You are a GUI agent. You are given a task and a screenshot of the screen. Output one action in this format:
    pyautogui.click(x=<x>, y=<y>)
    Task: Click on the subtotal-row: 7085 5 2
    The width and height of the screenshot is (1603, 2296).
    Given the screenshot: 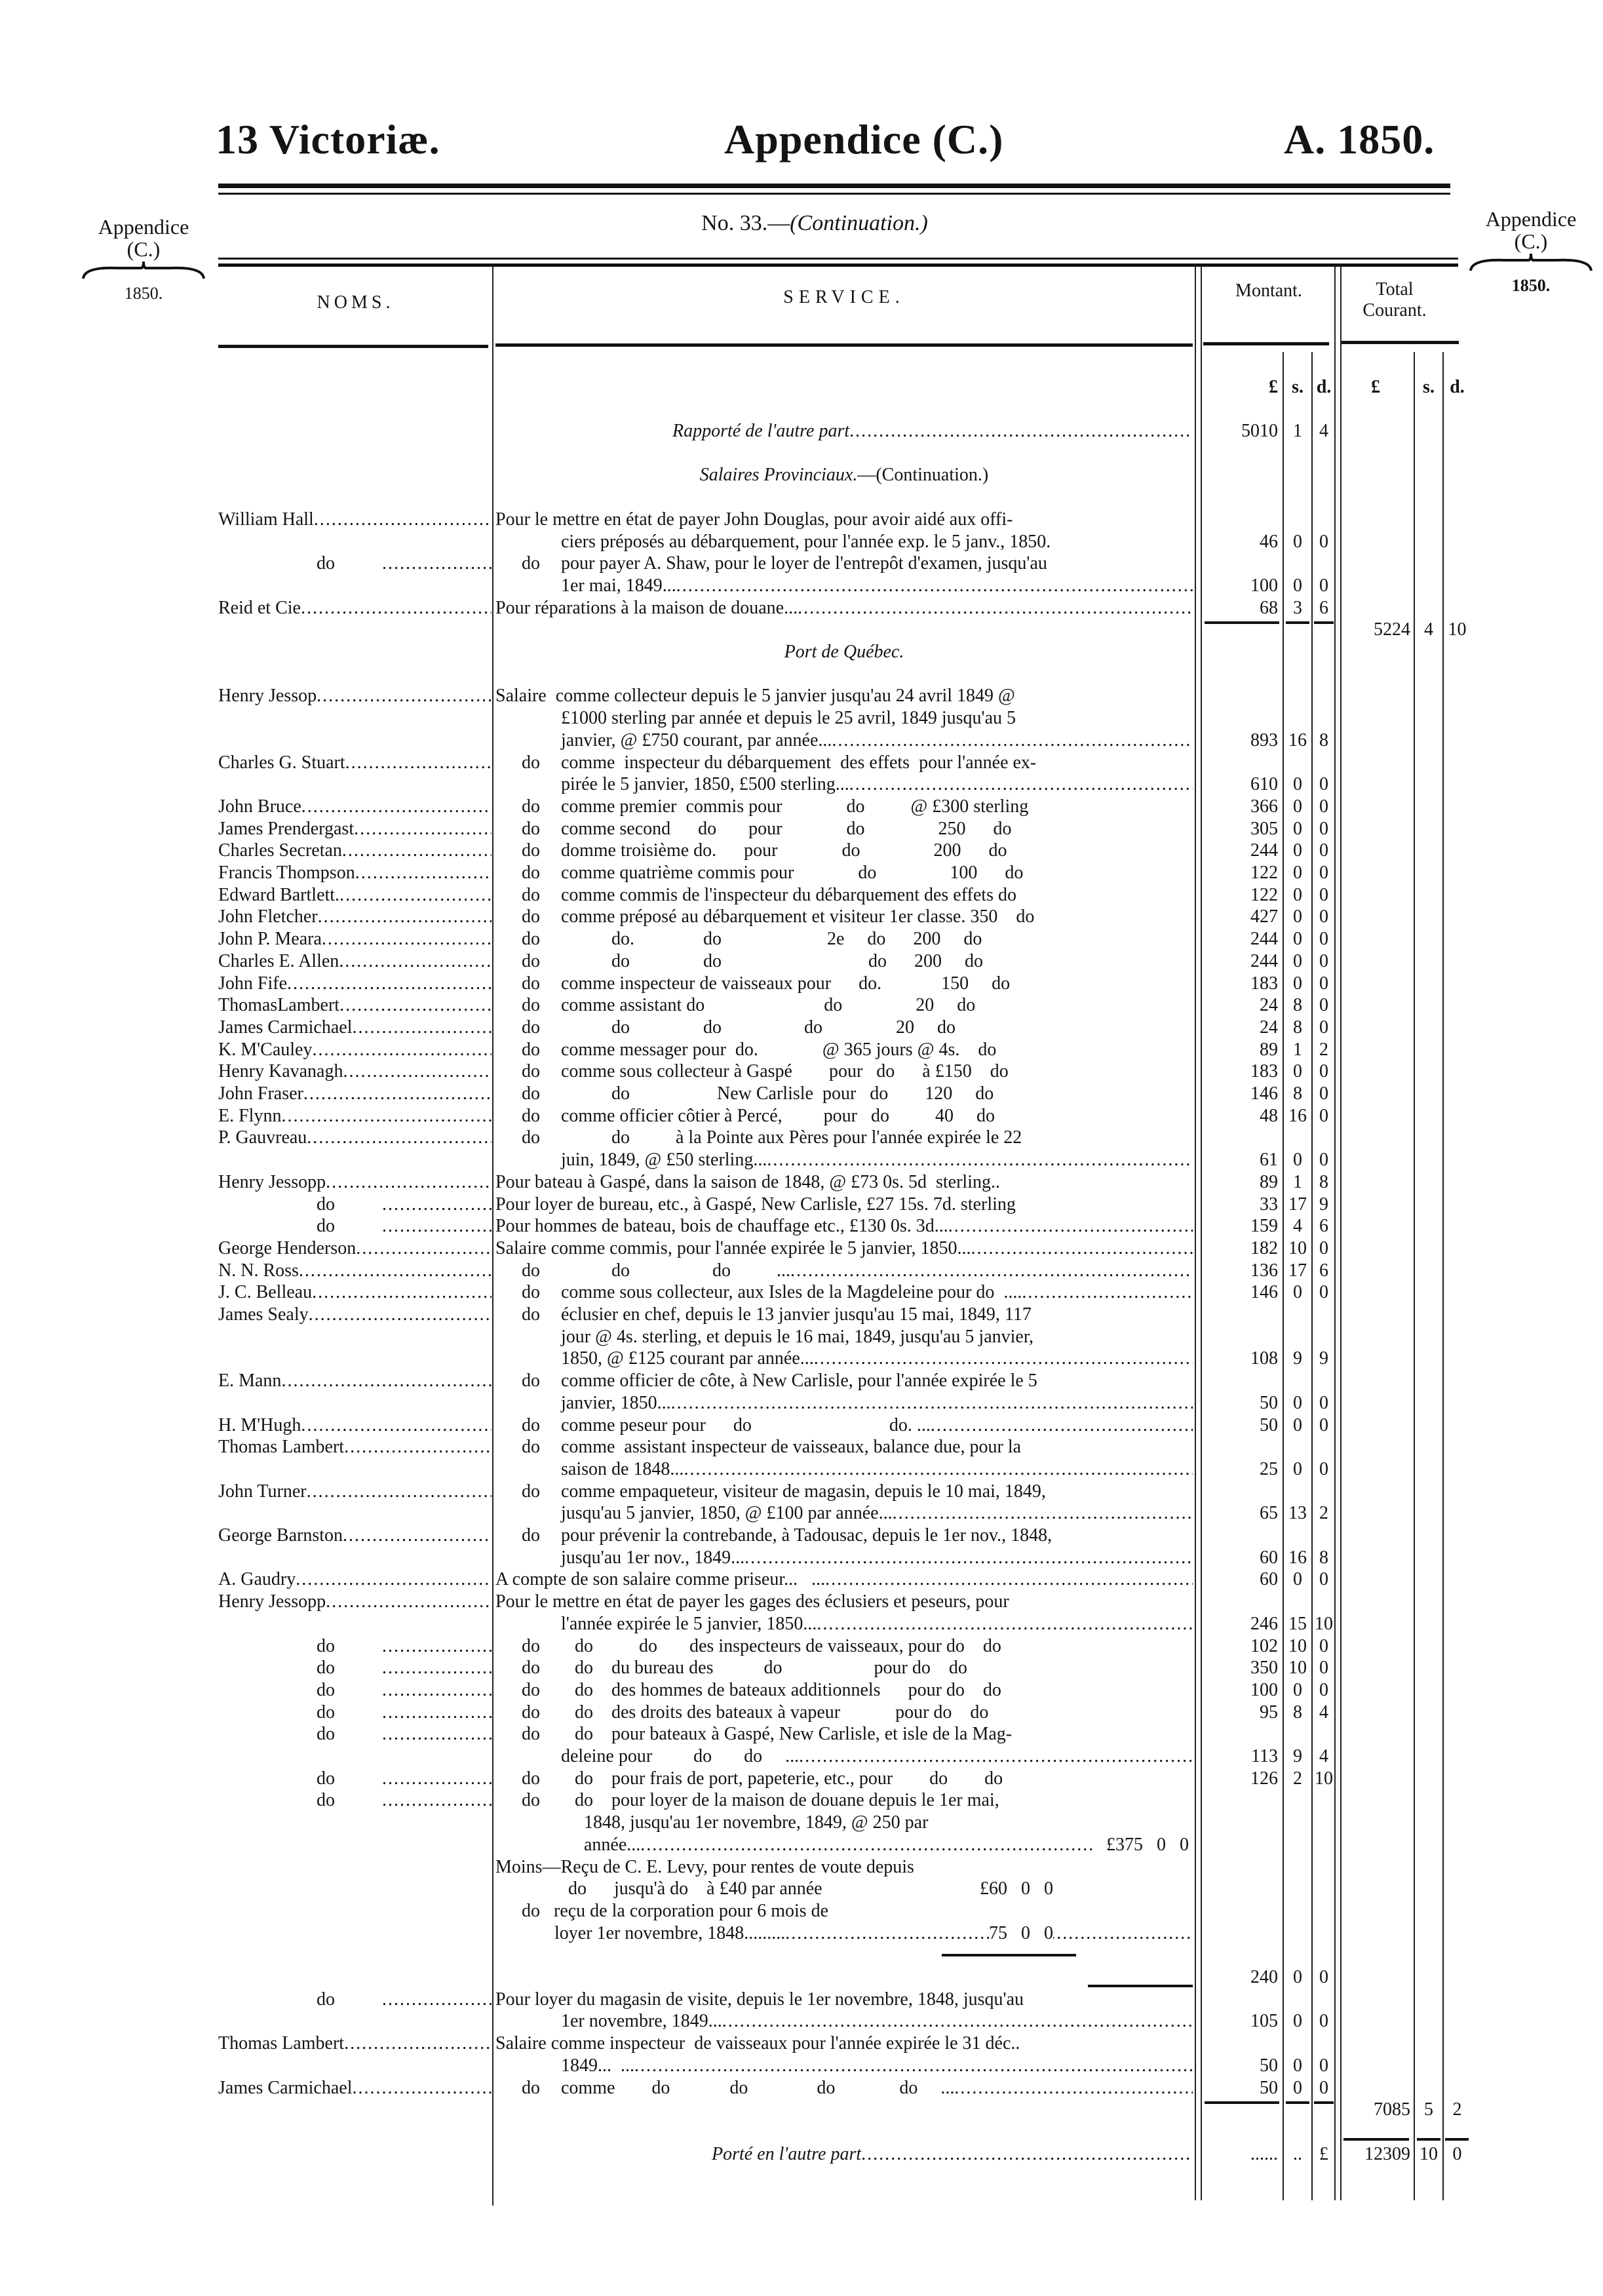 What is the action you would take?
    pyautogui.click(x=801, y=2110)
    